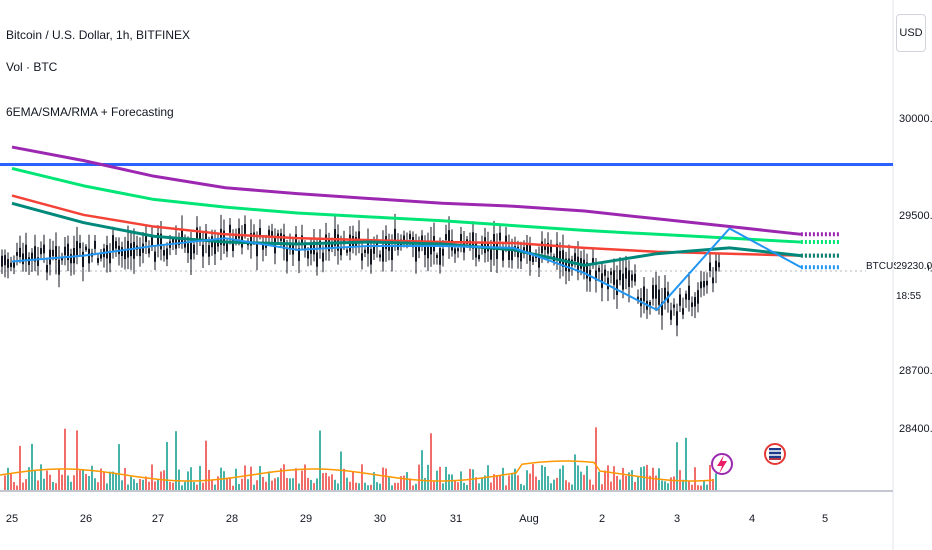 This screenshot has height=550, width=932. I want to click on price-tick: 28700.0, so click(915, 371).